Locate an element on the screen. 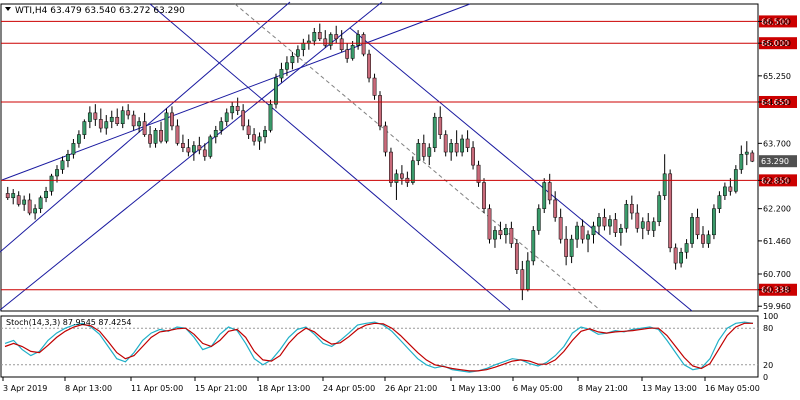 The image size is (800, 400). price-tick-label: 64.650 is located at coordinates (777, 102).